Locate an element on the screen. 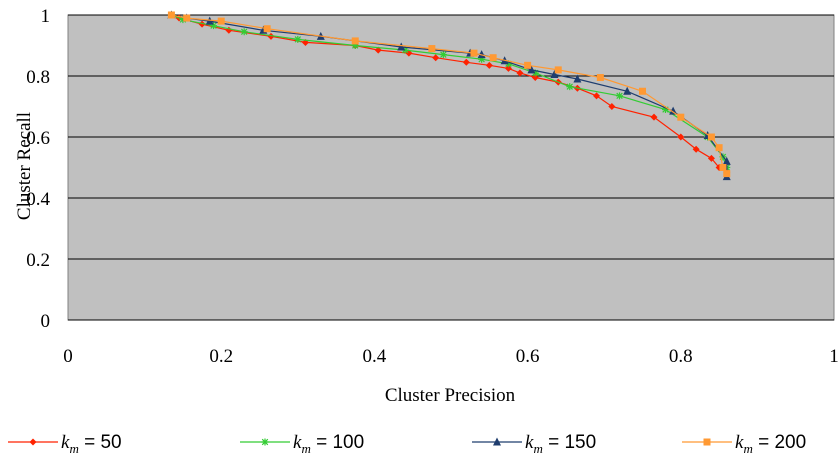 The image size is (839, 468). y-tick-label: 0 is located at coordinates (46, 321).